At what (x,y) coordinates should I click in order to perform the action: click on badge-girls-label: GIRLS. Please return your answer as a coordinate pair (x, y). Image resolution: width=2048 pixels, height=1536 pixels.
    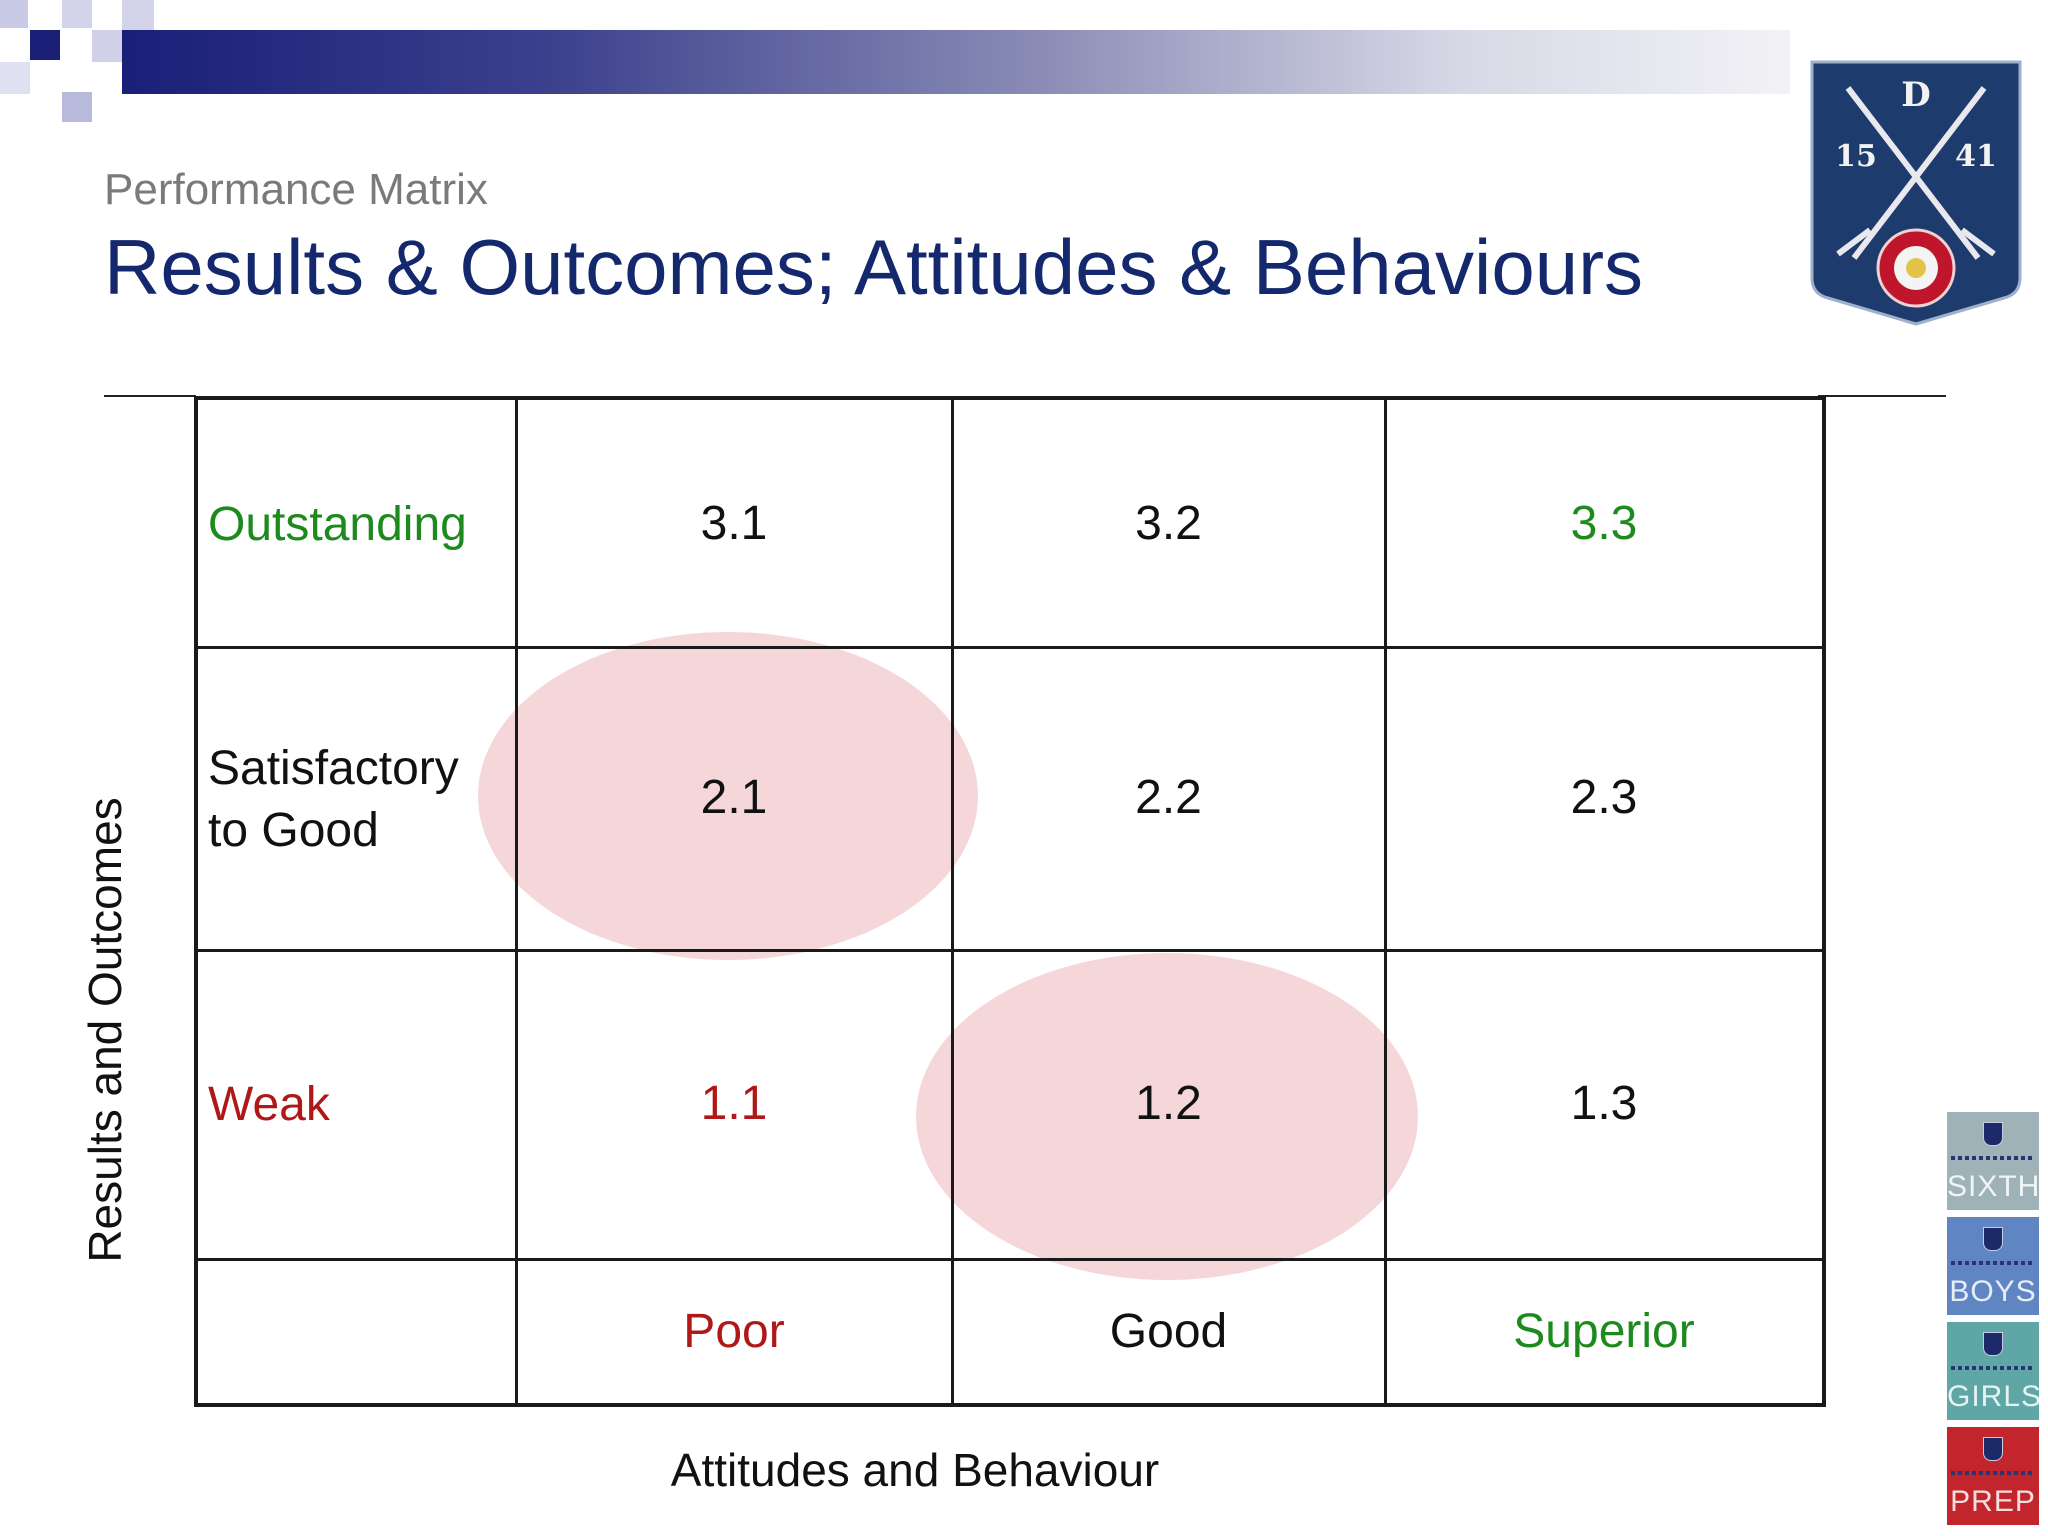
    Looking at the image, I should click on (1993, 1396).